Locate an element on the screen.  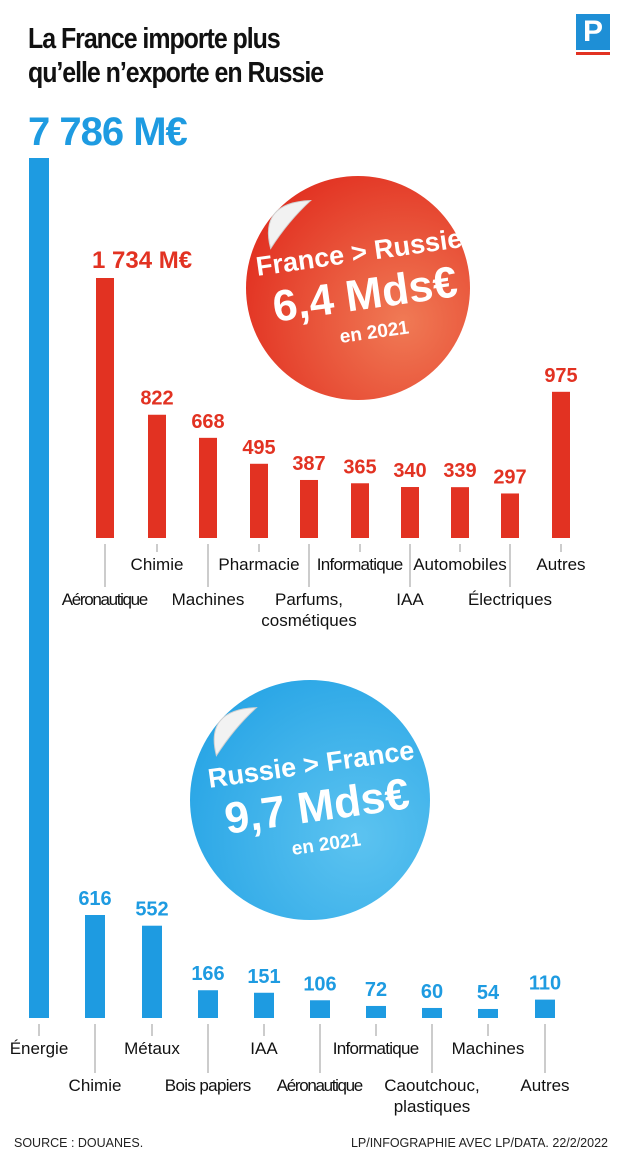
export-value-label: 297 is located at coordinates (509, 477).